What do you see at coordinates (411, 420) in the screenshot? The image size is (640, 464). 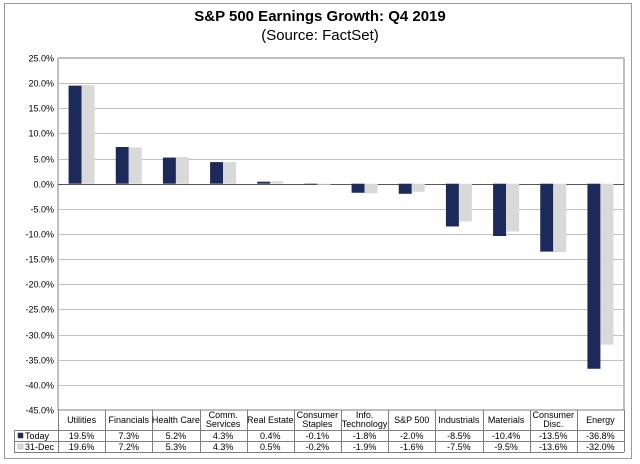 I see `category-label: S&P 500` at bounding box center [411, 420].